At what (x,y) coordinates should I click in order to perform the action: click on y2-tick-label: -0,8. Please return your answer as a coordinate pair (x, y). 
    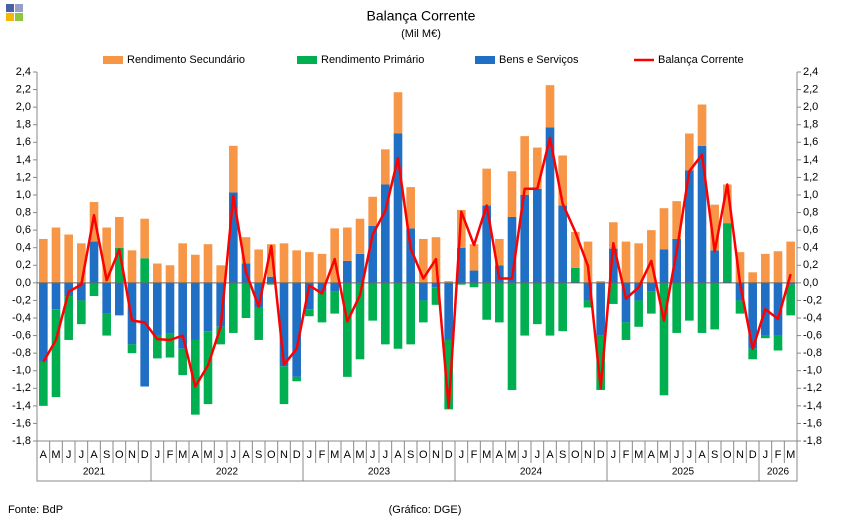
    Looking at the image, I should click on (812, 353).